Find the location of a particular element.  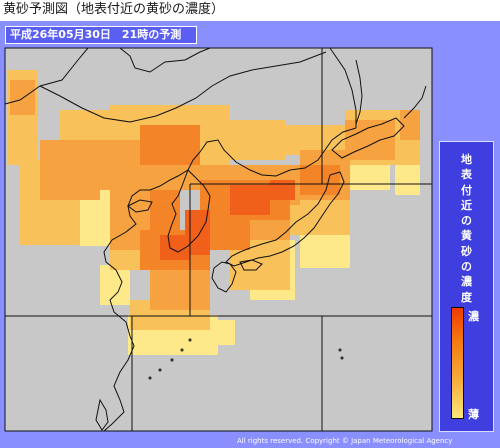

legend-title: 地 表 付 近 の 黄 砂 の 濃 度 is located at coordinates (466, 228).